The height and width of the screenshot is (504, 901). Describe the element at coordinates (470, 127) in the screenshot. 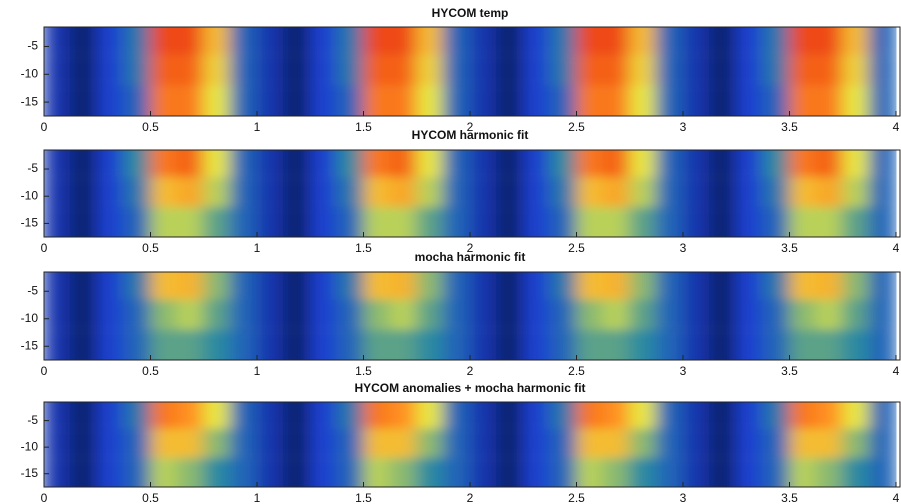

I see `x-tick-label: 2` at that location.